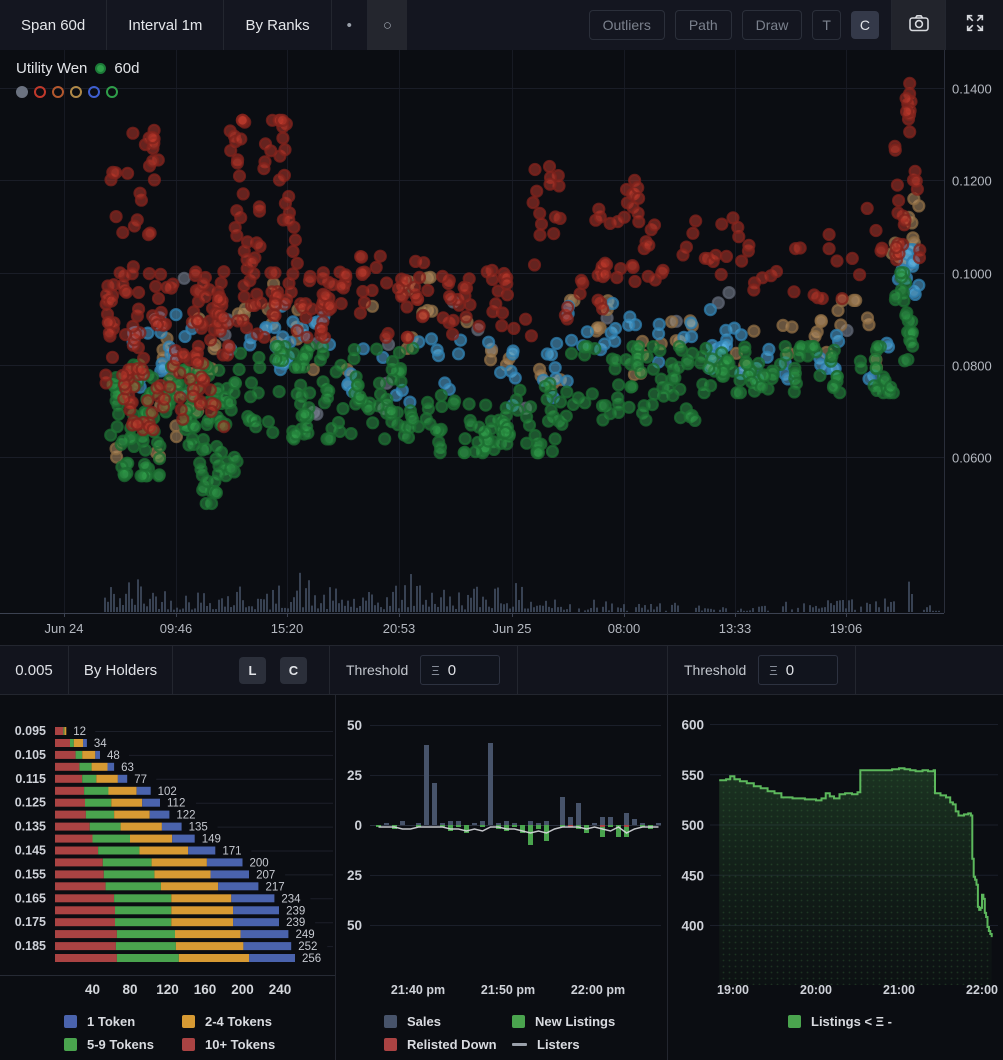 This screenshot has width=1003, height=1060. Describe the element at coordinates (252, 670) in the screenshot. I see `l-mode-button: L` at that location.